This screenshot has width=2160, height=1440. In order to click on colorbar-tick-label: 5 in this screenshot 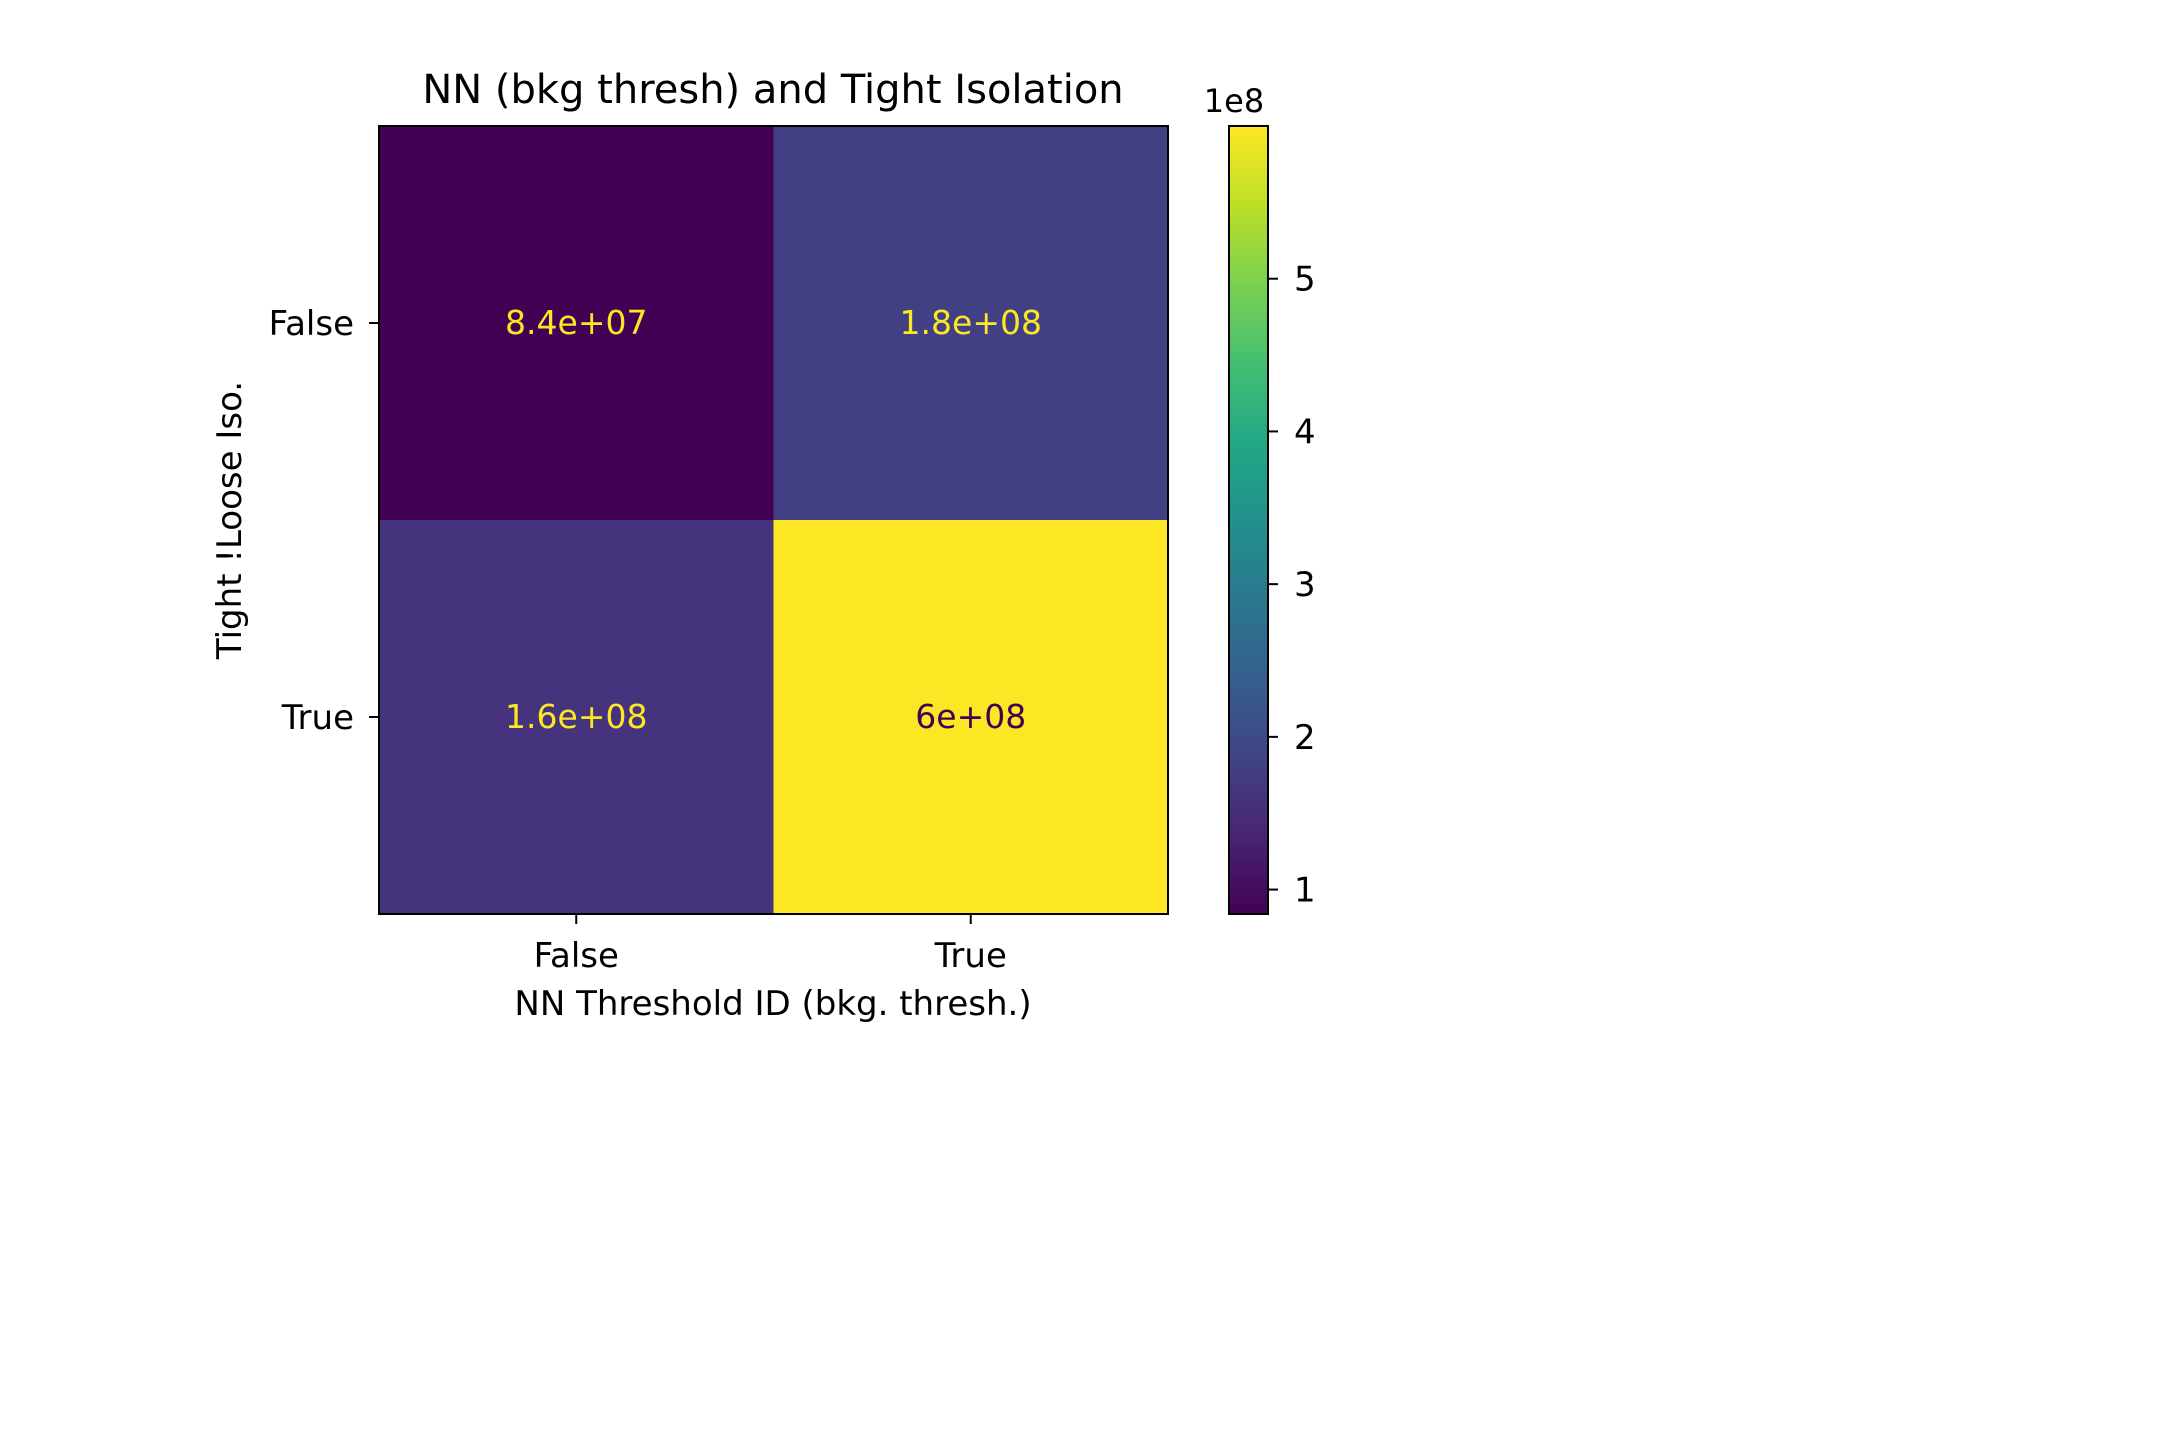, I will do `click(1305, 280)`.